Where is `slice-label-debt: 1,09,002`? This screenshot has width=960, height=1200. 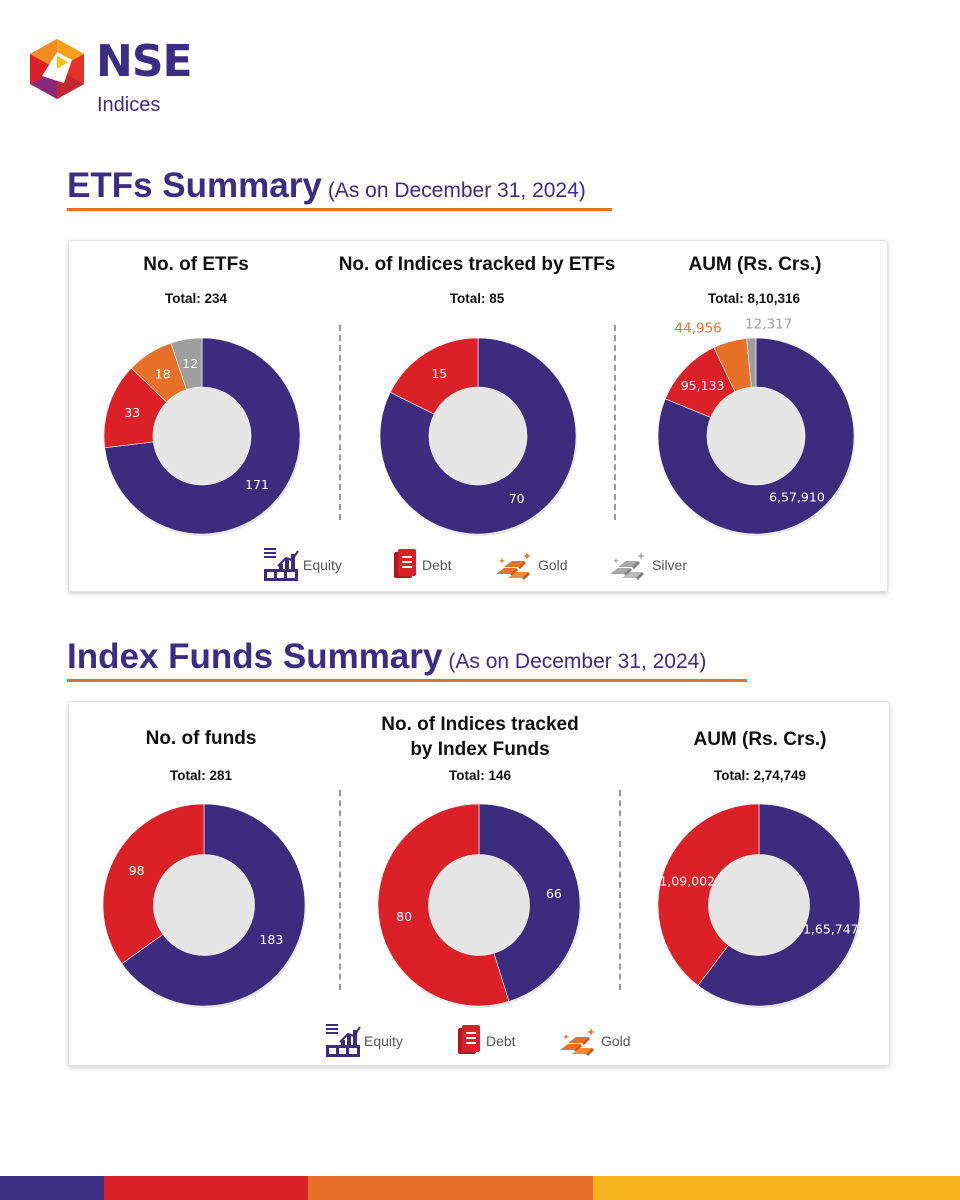 slice-label-debt: 1,09,002 is located at coordinates (687, 880).